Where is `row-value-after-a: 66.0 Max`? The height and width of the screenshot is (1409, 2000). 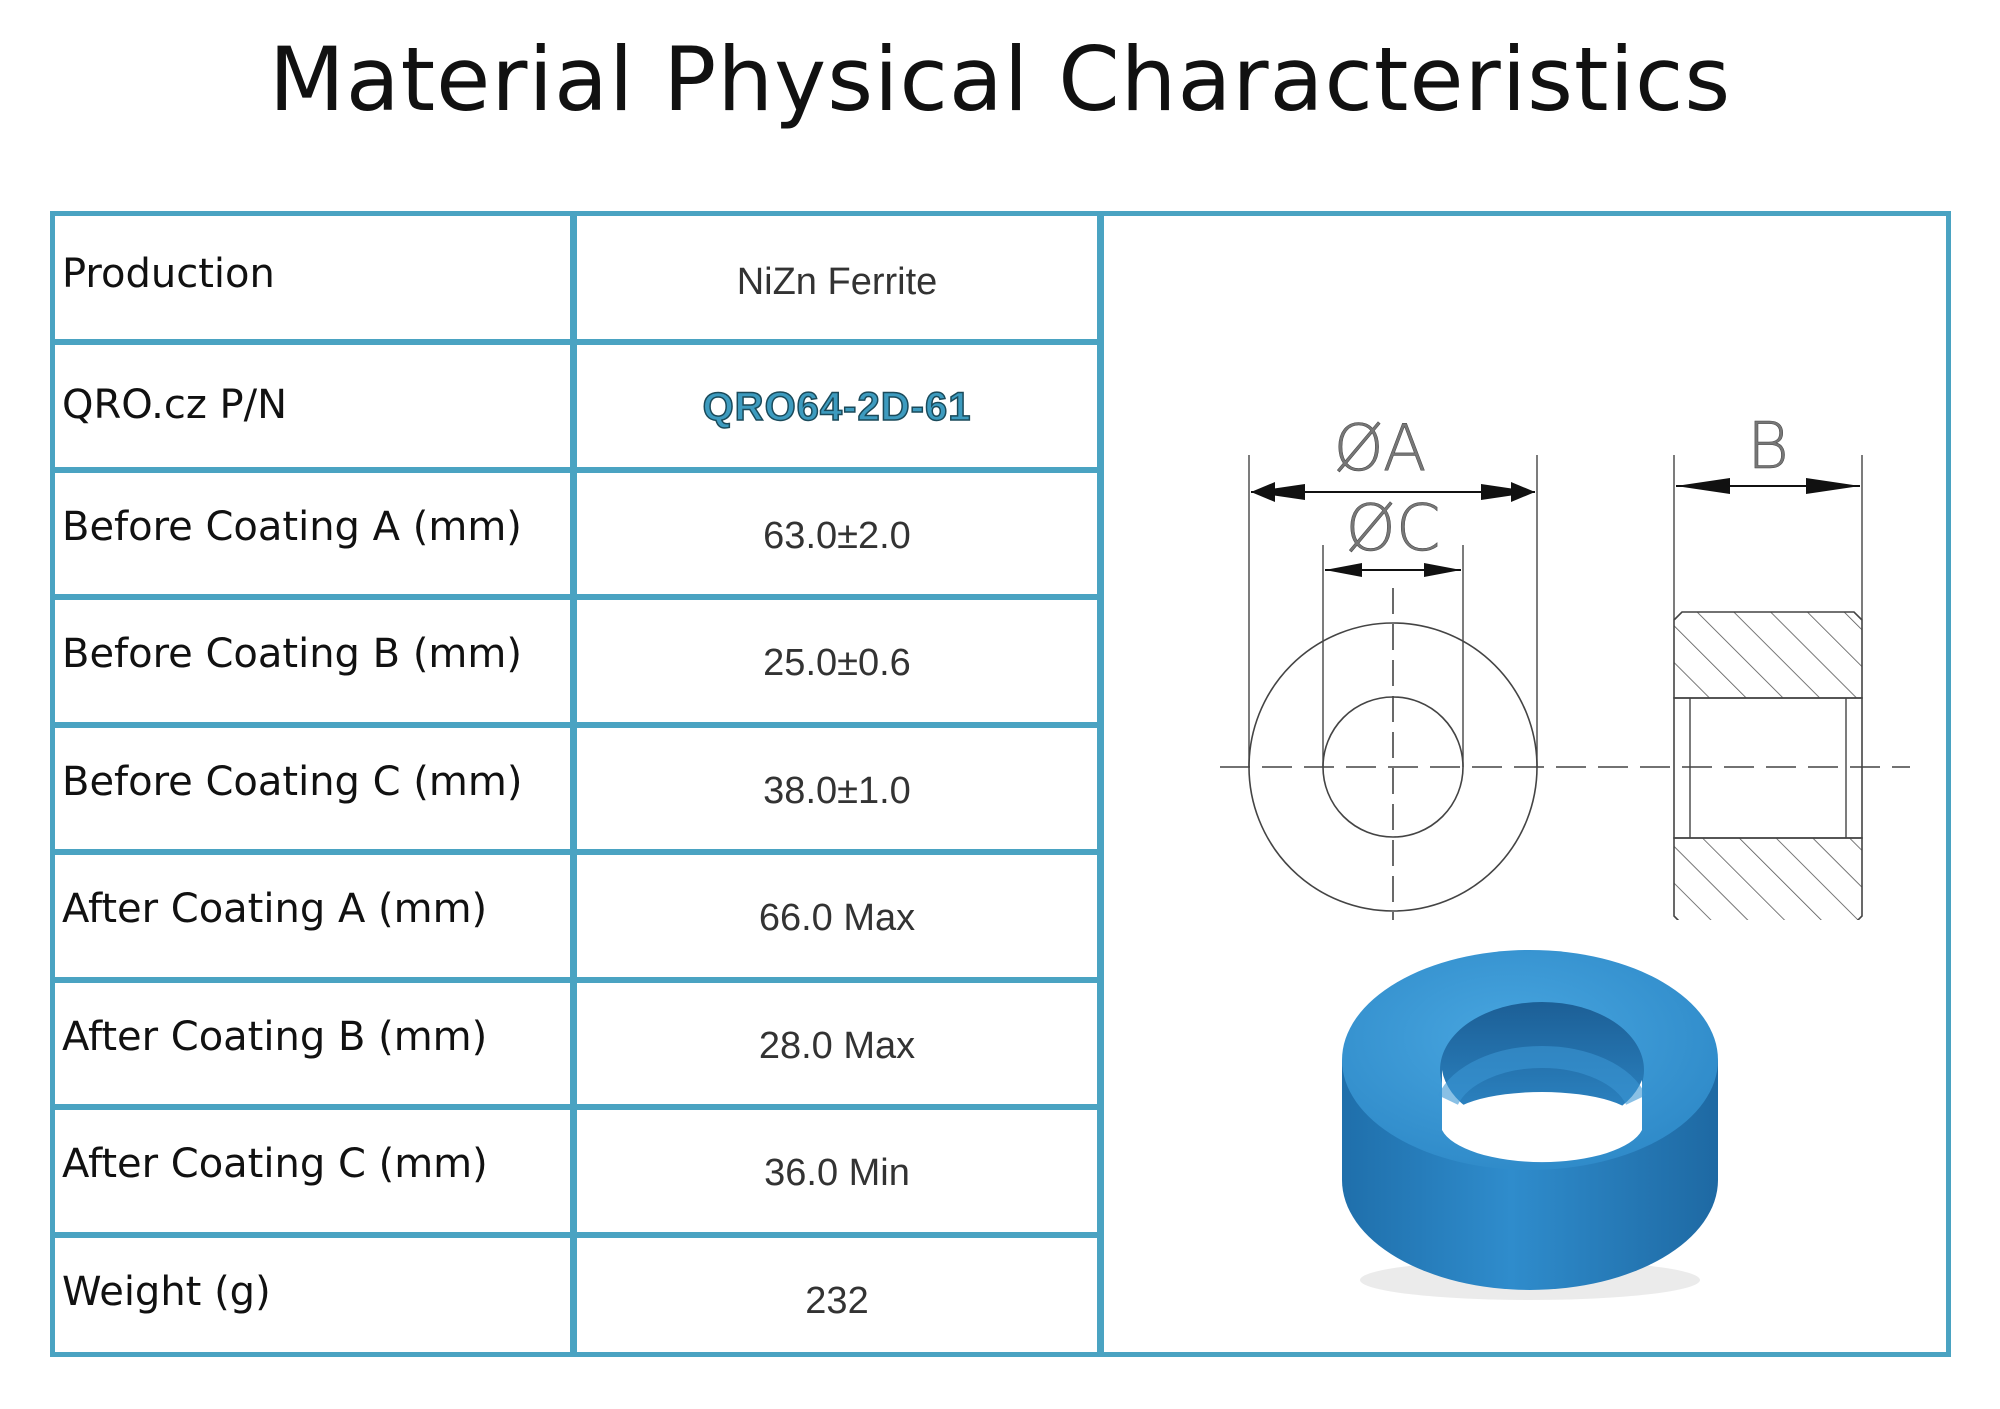 row-value-after-a: 66.0 Max is located at coordinates (837, 917).